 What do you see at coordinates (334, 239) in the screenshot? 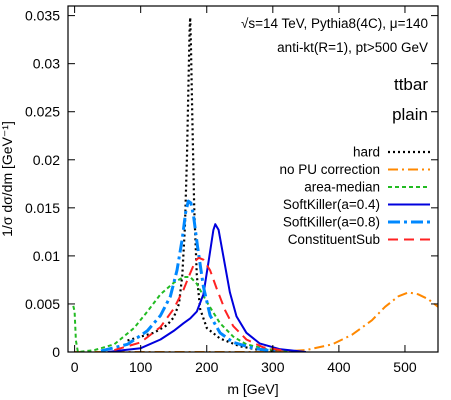
I see `legend-label-5: ConstituentSub` at bounding box center [334, 239].